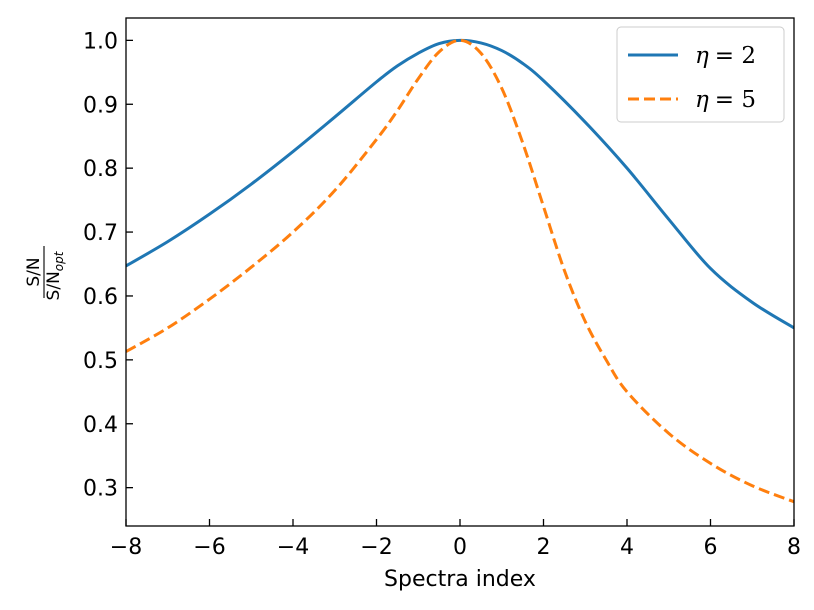  I want to click on x-tick-label: 4, so click(627, 547).